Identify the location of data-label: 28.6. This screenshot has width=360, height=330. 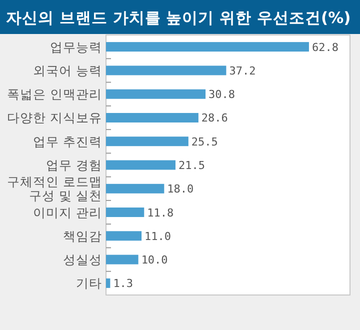
(214, 118).